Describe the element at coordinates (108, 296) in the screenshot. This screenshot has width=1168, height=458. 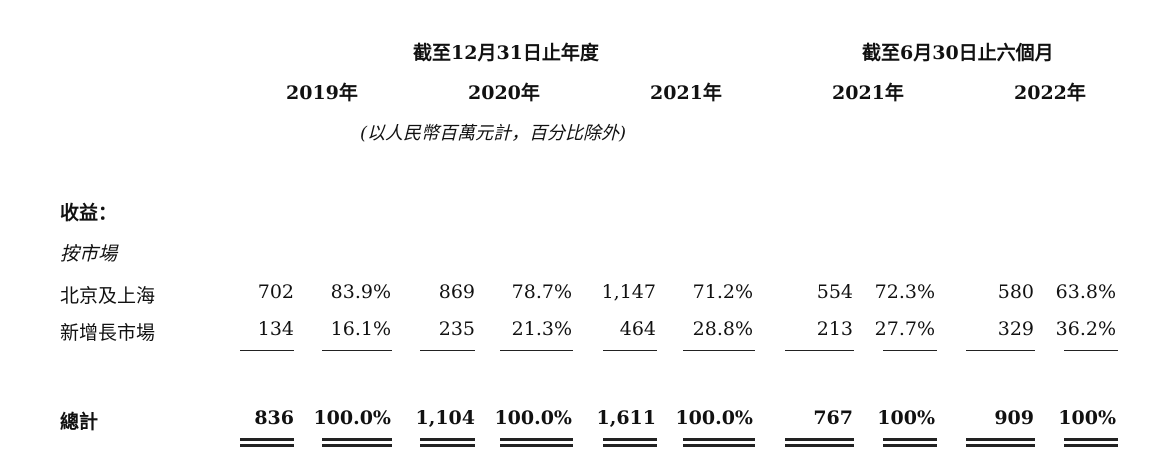
I see `row-label: 北京及上海` at that location.